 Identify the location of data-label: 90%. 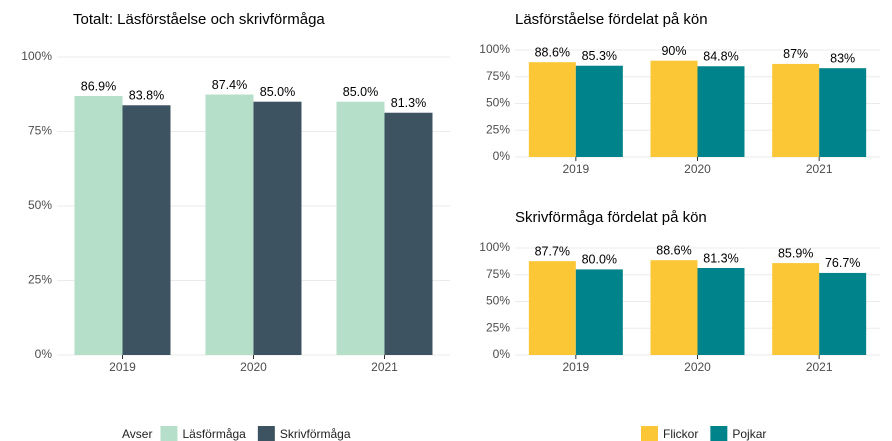
(673, 51).